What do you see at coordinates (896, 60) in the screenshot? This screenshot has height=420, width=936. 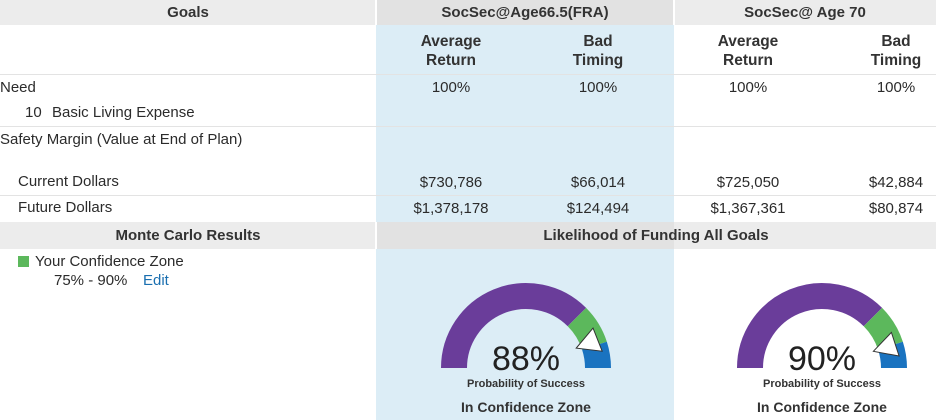 I see `s2-bad-line2: Timing` at bounding box center [896, 60].